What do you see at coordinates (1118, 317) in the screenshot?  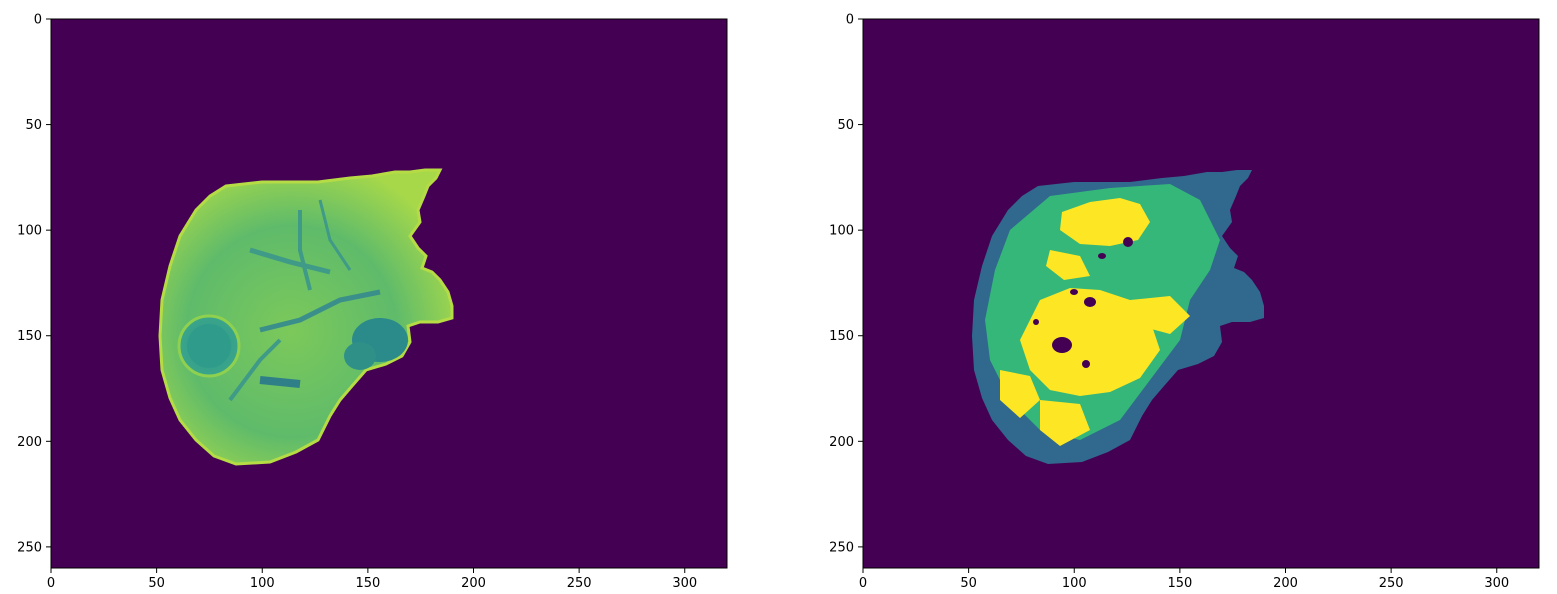 I see `segmentation-image` at bounding box center [1118, 317].